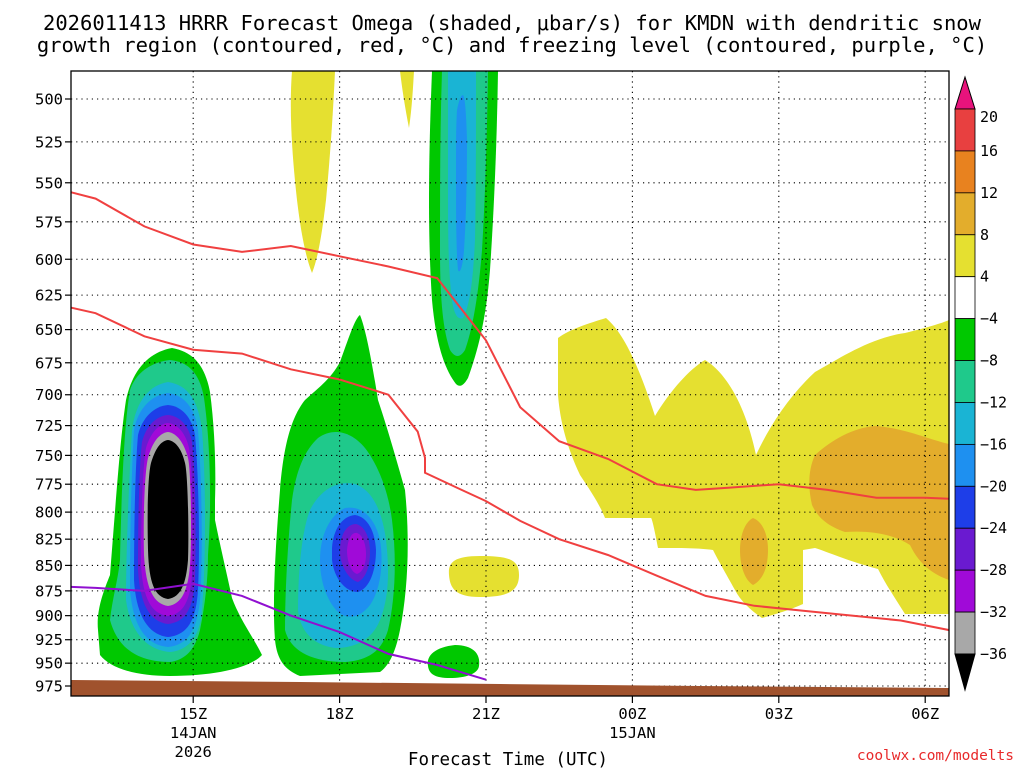  What do you see at coordinates (462, 374) in the screenshot?
I see `ascent-area-21z` at bounding box center [462, 374].